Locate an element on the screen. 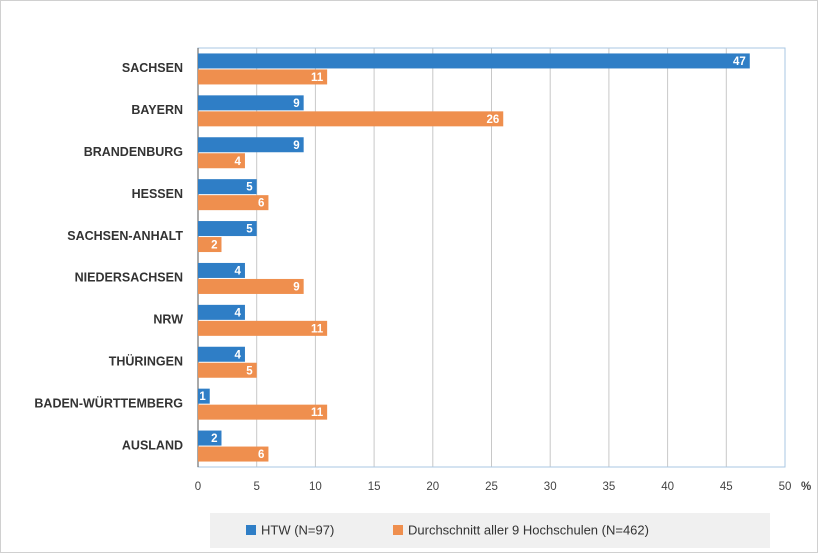  x-tick-label: 30 is located at coordinates (550, 487).